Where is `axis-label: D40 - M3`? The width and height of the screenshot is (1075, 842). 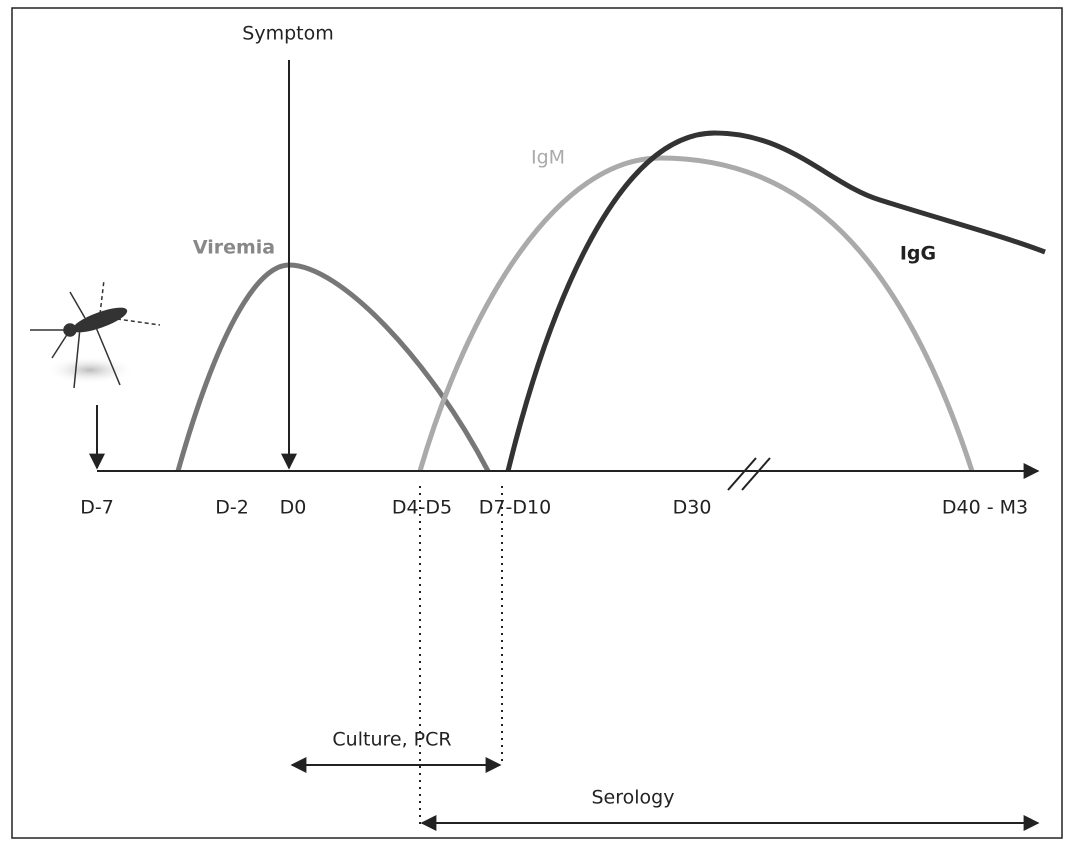 axis-label: D40 - M3 is located at coordinates (985, 508).